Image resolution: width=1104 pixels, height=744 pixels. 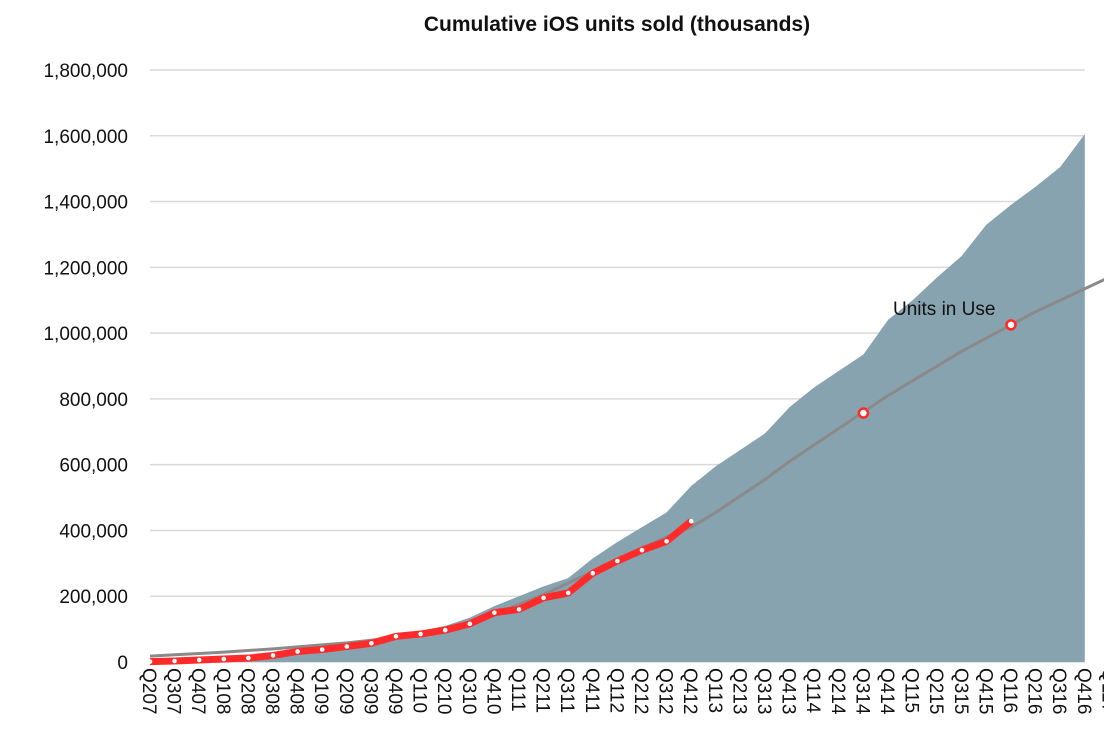 What do you see at coordinates (93, 466) in the screenshot?
I see `y-tick-label: 600,000` at bounding box center [93, 466].